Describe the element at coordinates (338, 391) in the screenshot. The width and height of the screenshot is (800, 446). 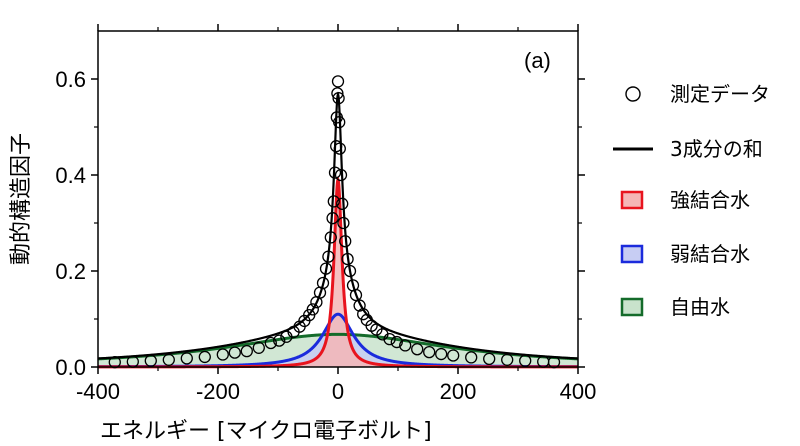
I see `x-tick-label: 0` at that location.